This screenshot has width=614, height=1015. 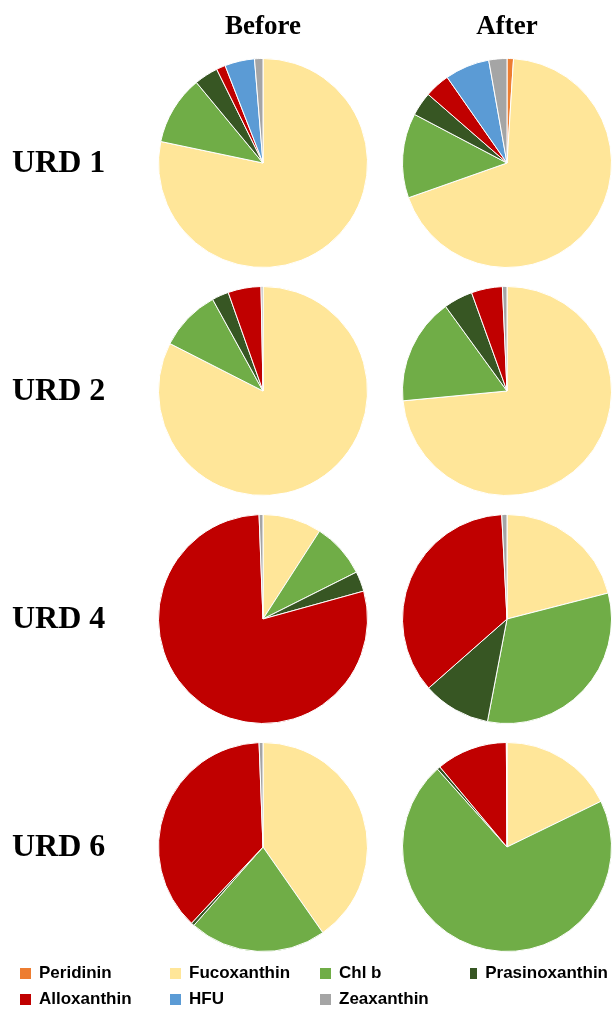 I want to click on legend-label: Chl b, so click(x=360, y=973).